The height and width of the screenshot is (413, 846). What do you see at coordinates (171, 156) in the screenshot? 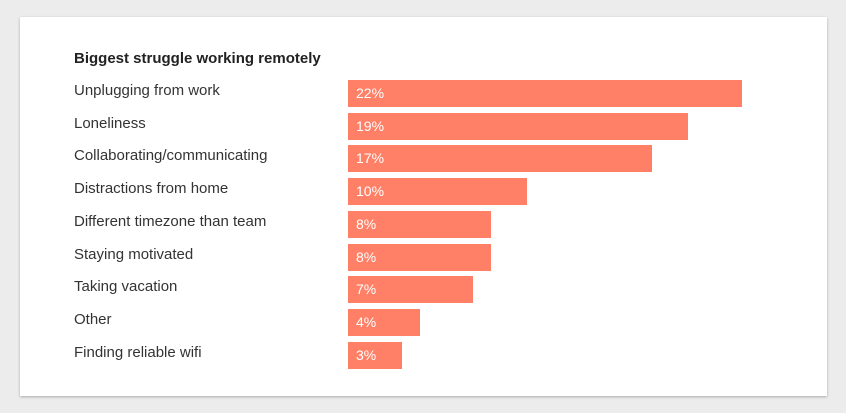
I see `category-label: Collaborating/communicating` at bounding box center [171, 156].